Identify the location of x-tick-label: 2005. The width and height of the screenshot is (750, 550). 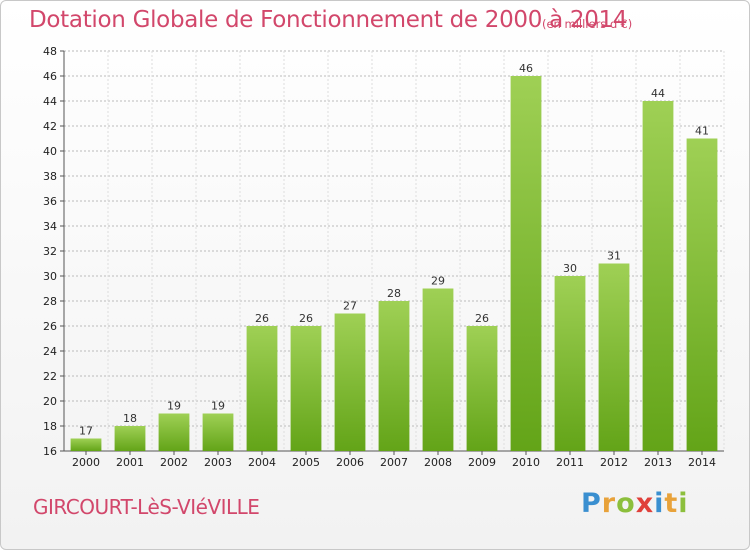
(306, 462).